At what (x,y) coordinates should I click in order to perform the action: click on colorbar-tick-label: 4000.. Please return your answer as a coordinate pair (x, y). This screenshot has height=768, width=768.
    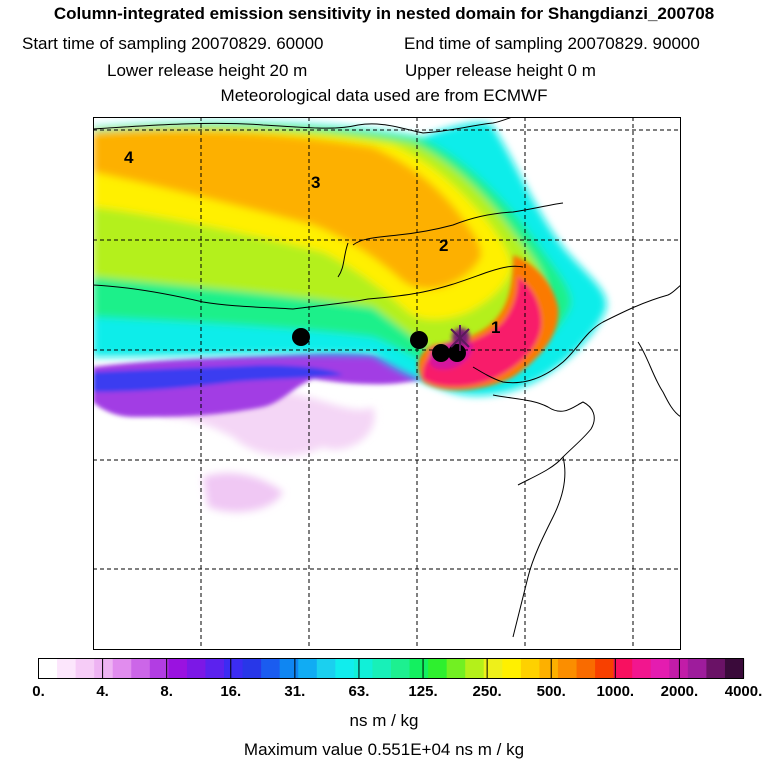
    Looking at the image, I should click on (743, 691).